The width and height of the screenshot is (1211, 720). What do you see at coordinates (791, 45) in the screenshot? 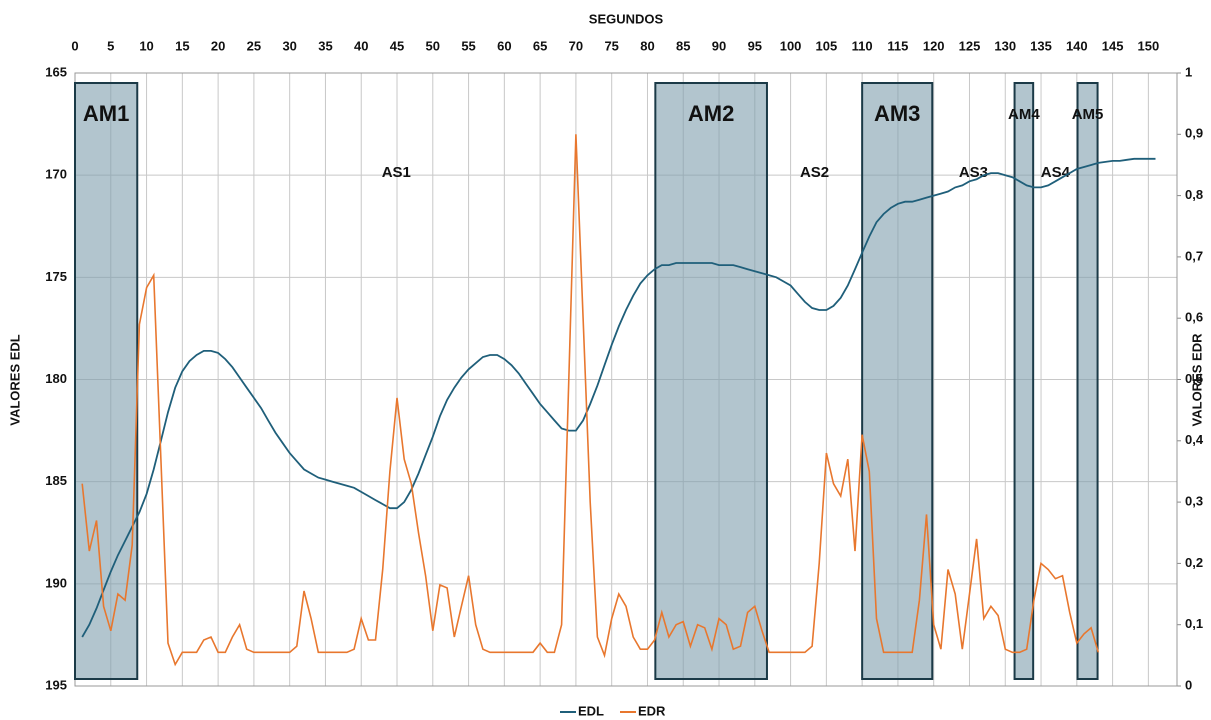
I see `x-tick-label: 100` at bounding box center [791, 45].